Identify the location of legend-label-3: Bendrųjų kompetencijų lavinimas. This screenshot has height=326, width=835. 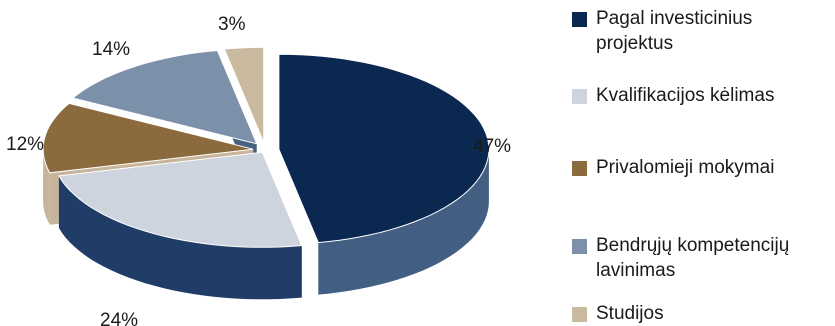
(693, 258).